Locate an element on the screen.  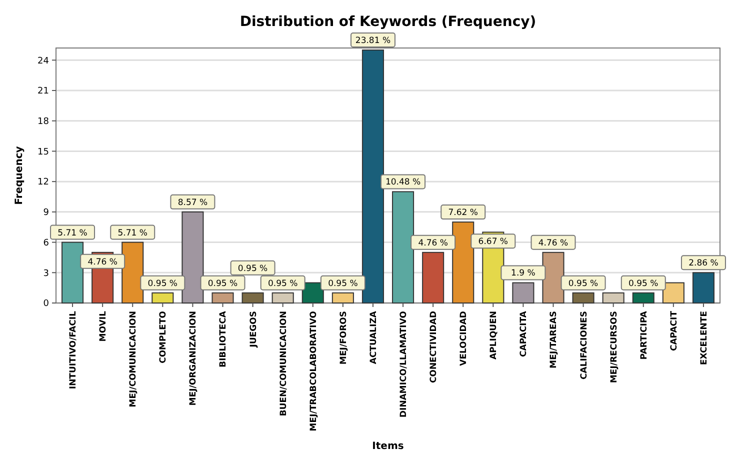
x-tick-label: APLIQUEN is located at coordinates (494, 335).